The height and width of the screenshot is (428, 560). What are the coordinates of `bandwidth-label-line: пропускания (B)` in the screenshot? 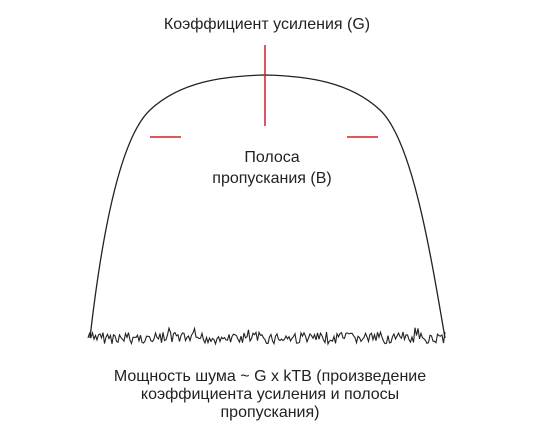 It's located at (271, 178).